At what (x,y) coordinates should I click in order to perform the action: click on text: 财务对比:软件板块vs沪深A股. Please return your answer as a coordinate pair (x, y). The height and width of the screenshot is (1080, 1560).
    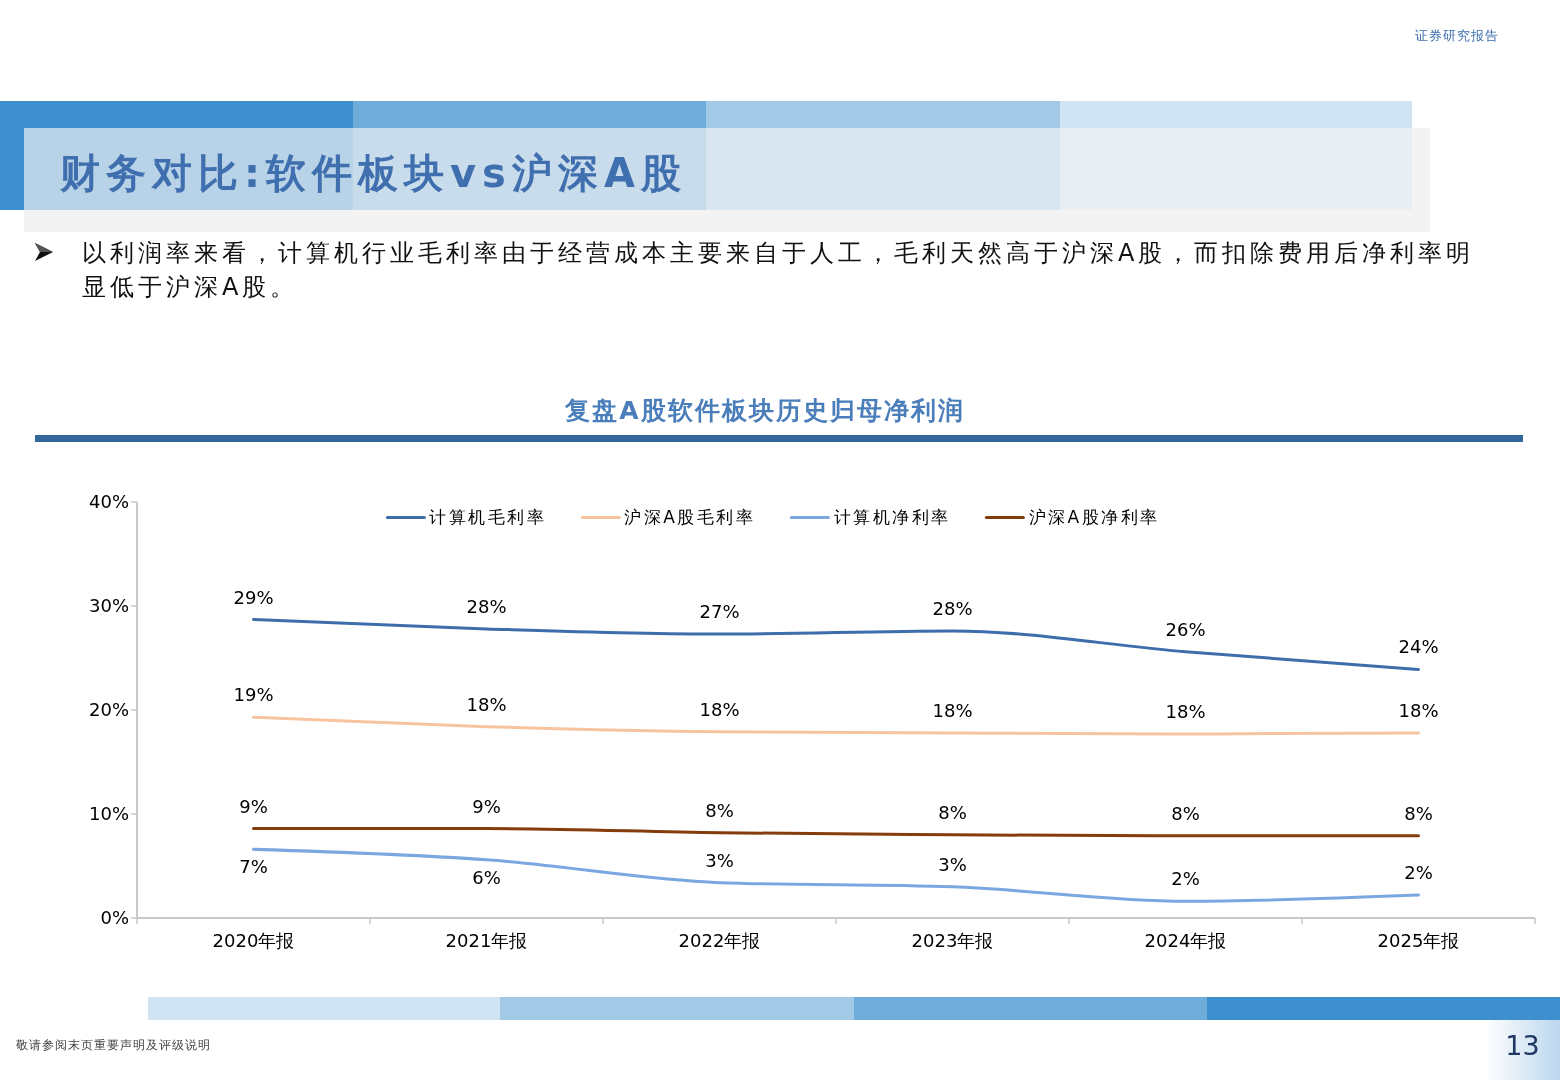
    Looking at the image, I should click on (373, 173).